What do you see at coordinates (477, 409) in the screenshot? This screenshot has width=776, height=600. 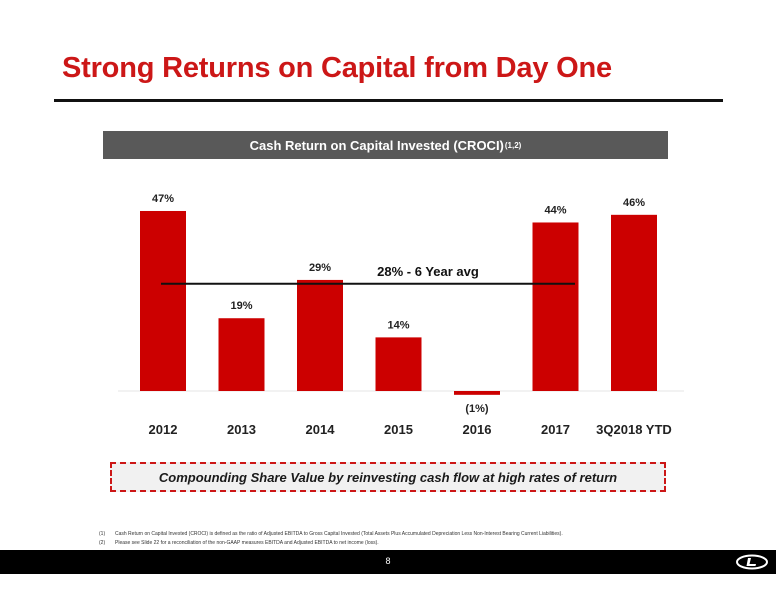 I see `data-label: (1%)` at bounding box center [477, 409].